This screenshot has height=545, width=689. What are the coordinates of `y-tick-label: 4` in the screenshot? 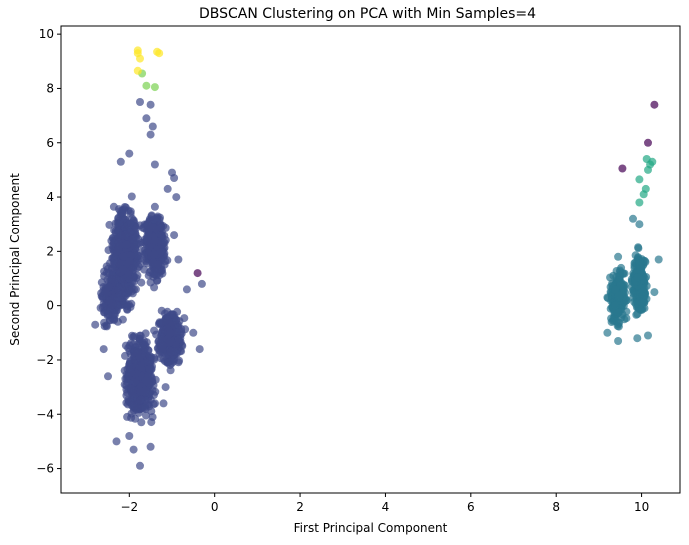 It's located at (50, 197).